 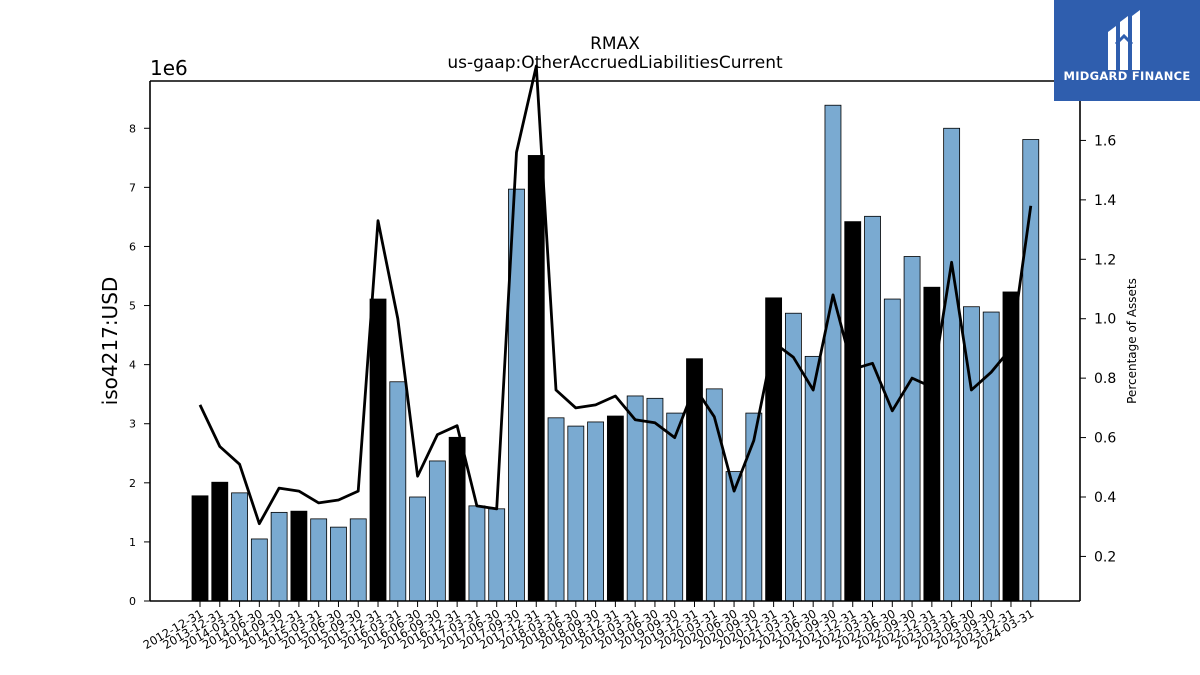 What do you see at coordinates (132, 306) in the screenshot?
I see `y-tick-label: 5` at bounding box center [132, 306].